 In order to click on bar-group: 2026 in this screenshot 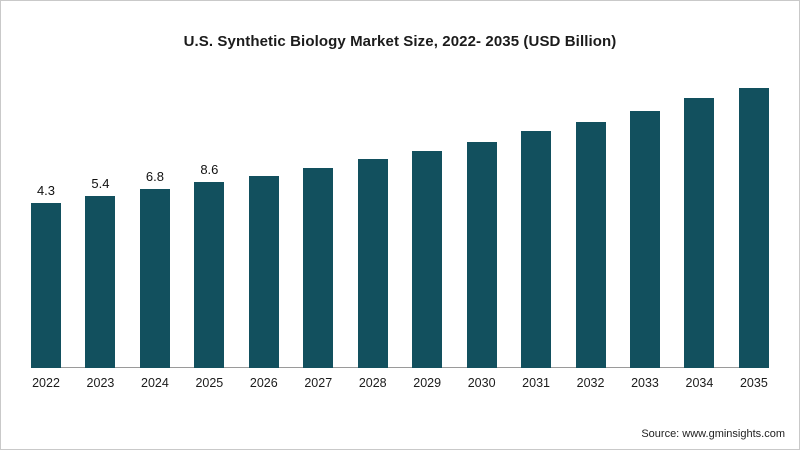, I will do `click(263, 229)`.